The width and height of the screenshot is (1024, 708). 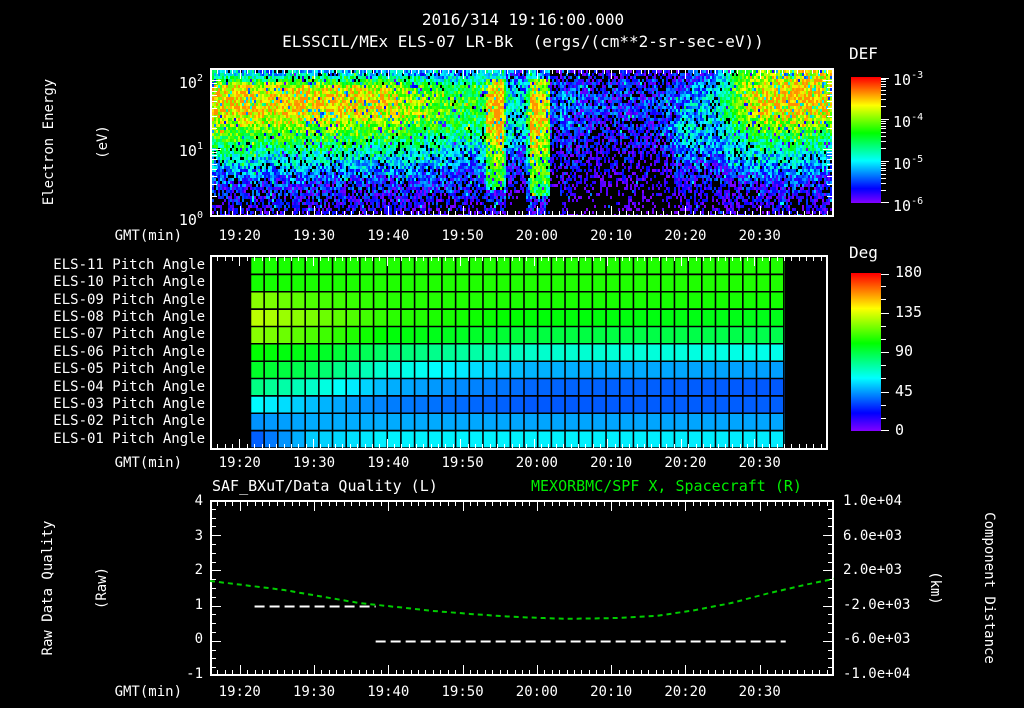 I want to click on deg-colorbar-tick-labels: 180 135 90 45 0, so click(x=908, y=352).